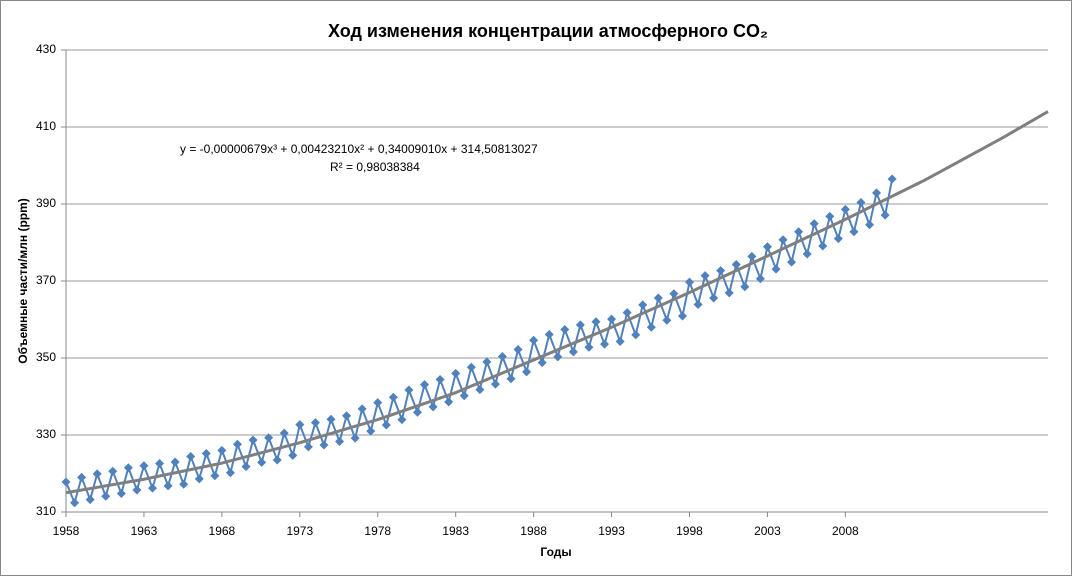 This screenshot has width=1073, height=577. What do you see at coordinates (611, 531) in the screenshot?
I see `x-tick-label: 1993` at bounding box center [611, 531].